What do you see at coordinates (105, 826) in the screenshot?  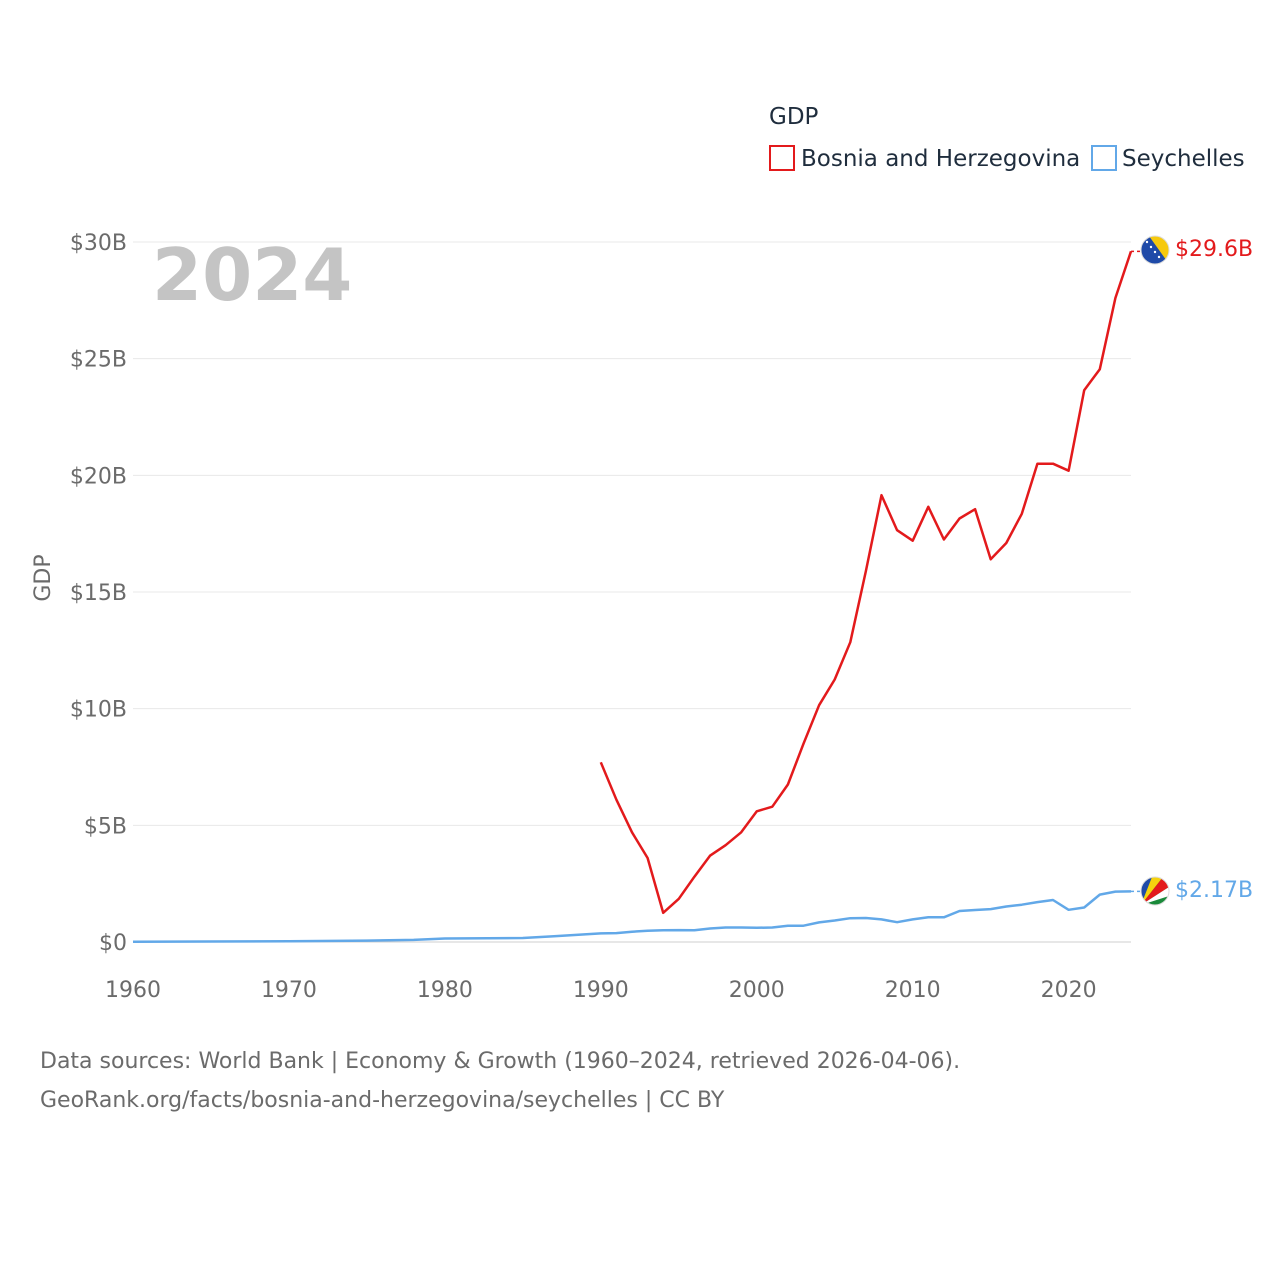 I see `y-tick-label: $5B` at bounding box center [105, 826].